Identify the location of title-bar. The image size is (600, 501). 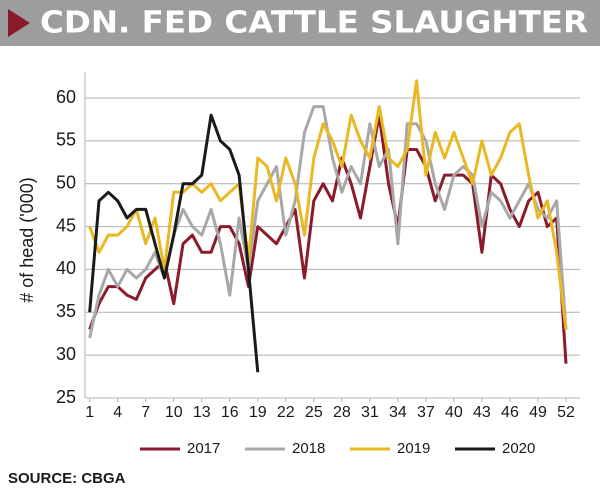
(300, 23).